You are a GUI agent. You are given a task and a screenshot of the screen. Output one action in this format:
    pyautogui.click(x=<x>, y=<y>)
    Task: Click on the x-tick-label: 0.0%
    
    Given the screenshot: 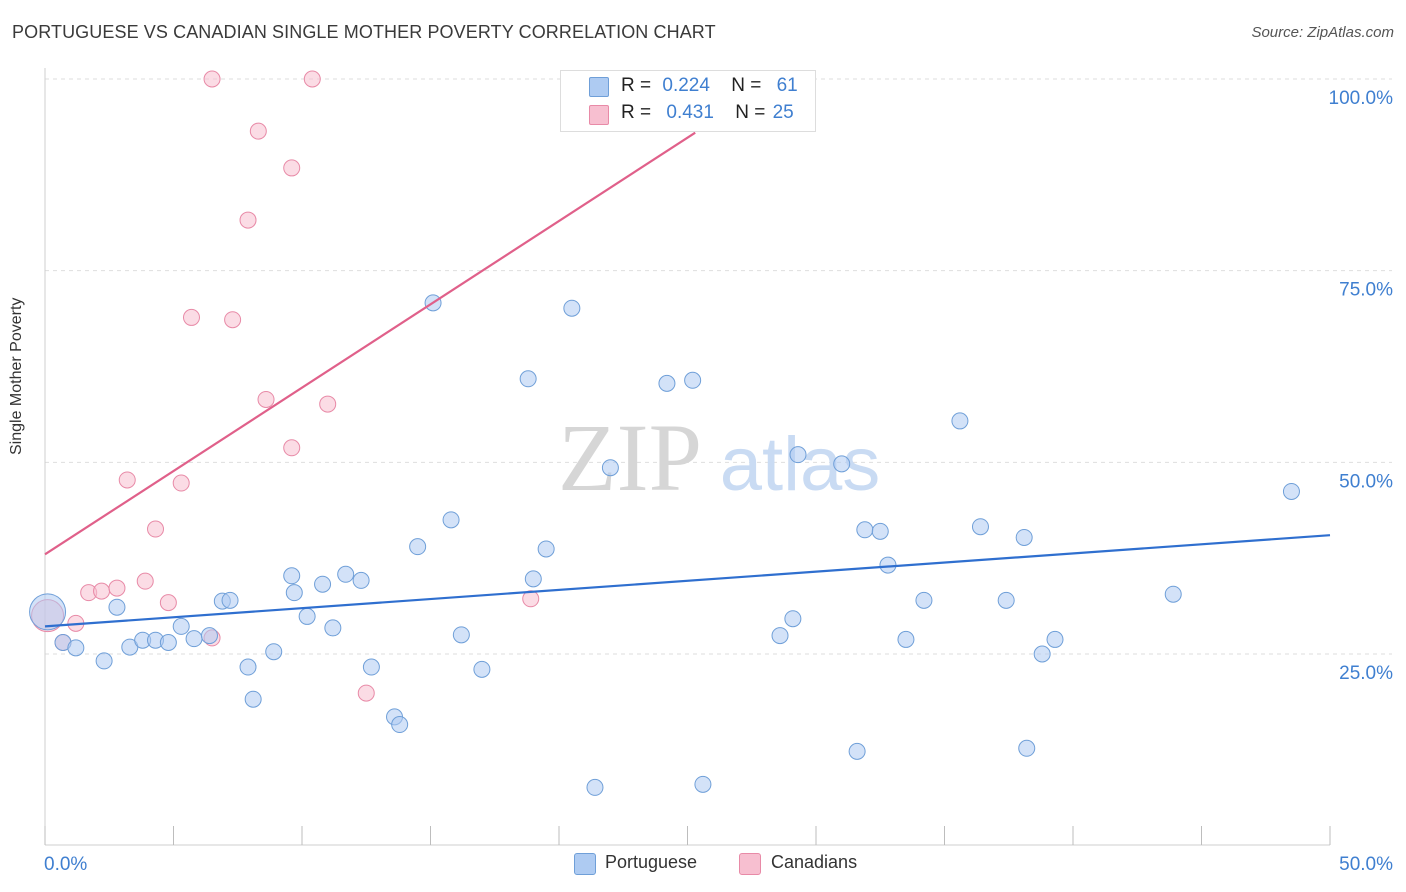 What is the action you would take?
    pyautogui.click(x=65, y=864)
    